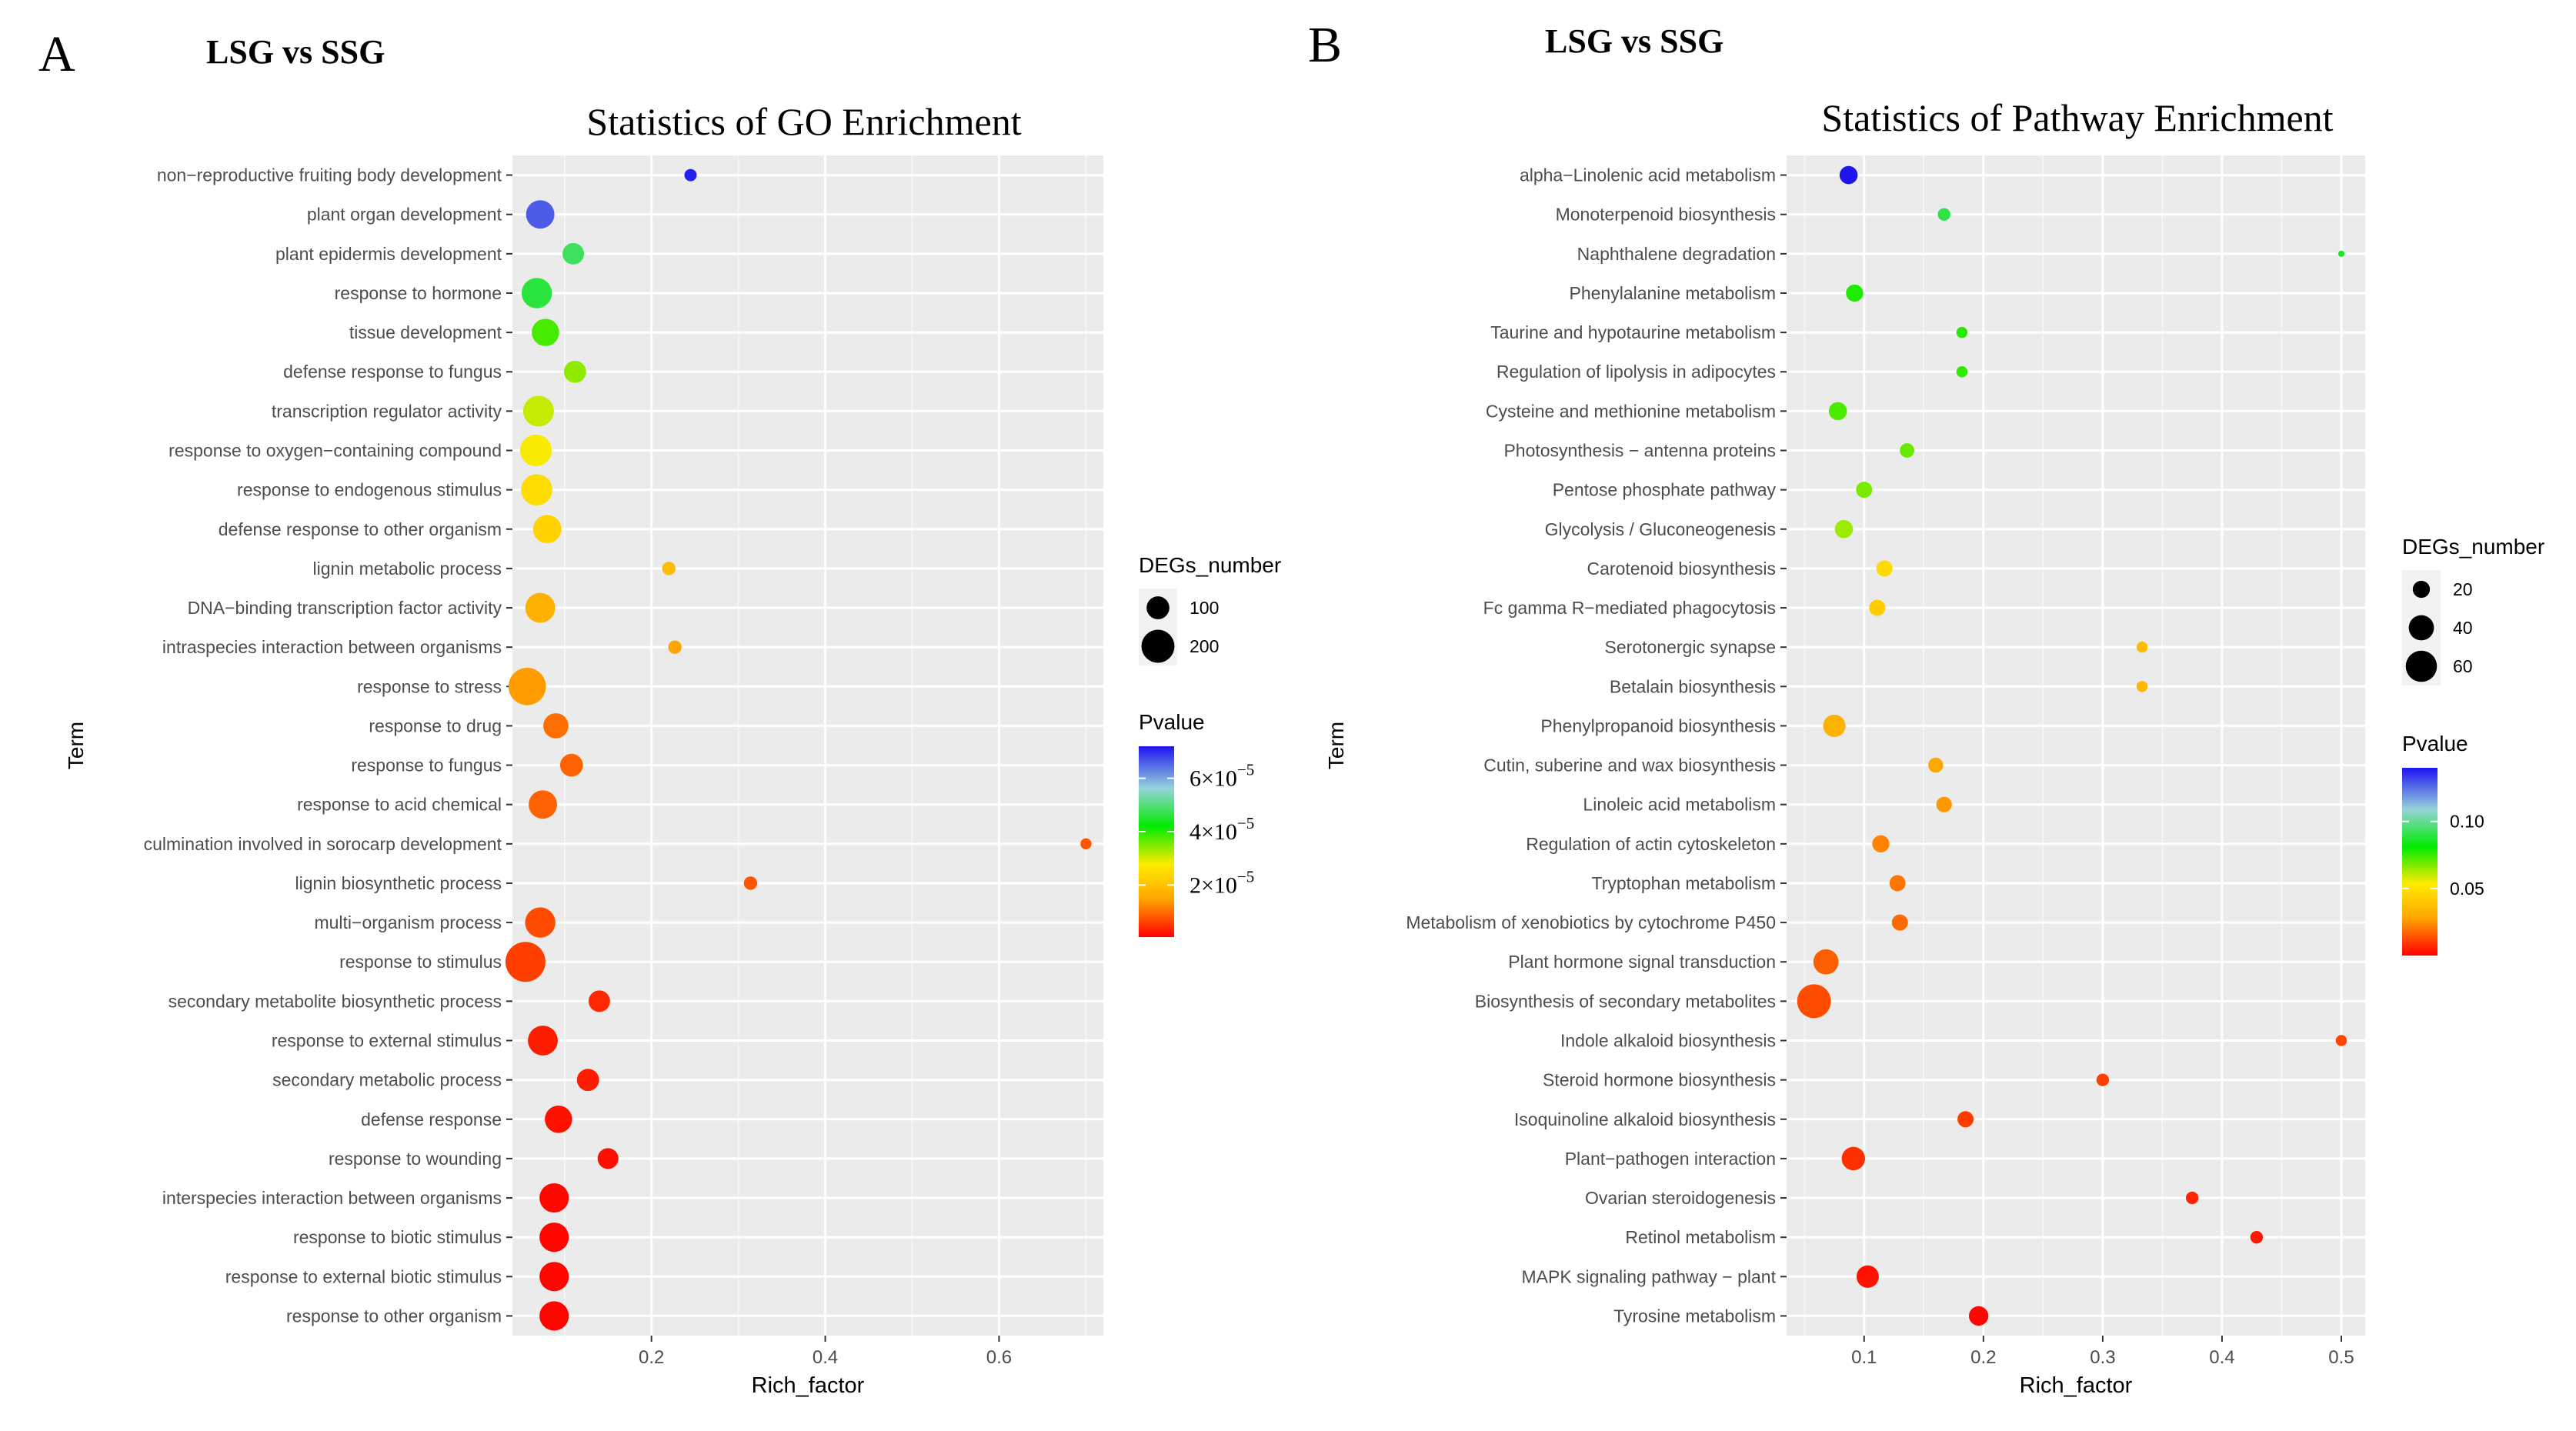  I want to click on term-label: response to oxygen−containing compound, so click(335, 451).